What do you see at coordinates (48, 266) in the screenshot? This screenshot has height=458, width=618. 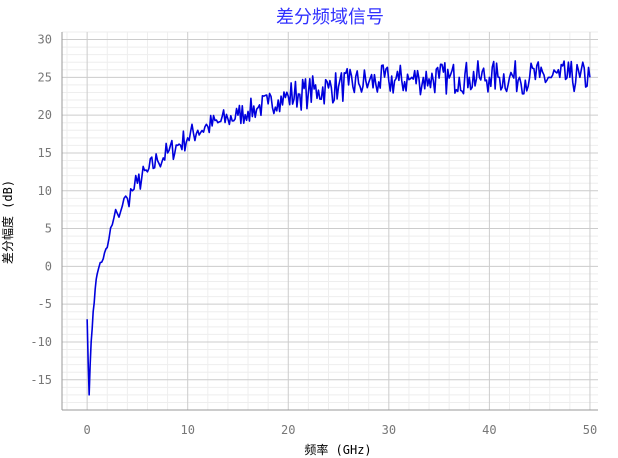 I see `y-tick-label: 0` at bounding box center [48, 266].